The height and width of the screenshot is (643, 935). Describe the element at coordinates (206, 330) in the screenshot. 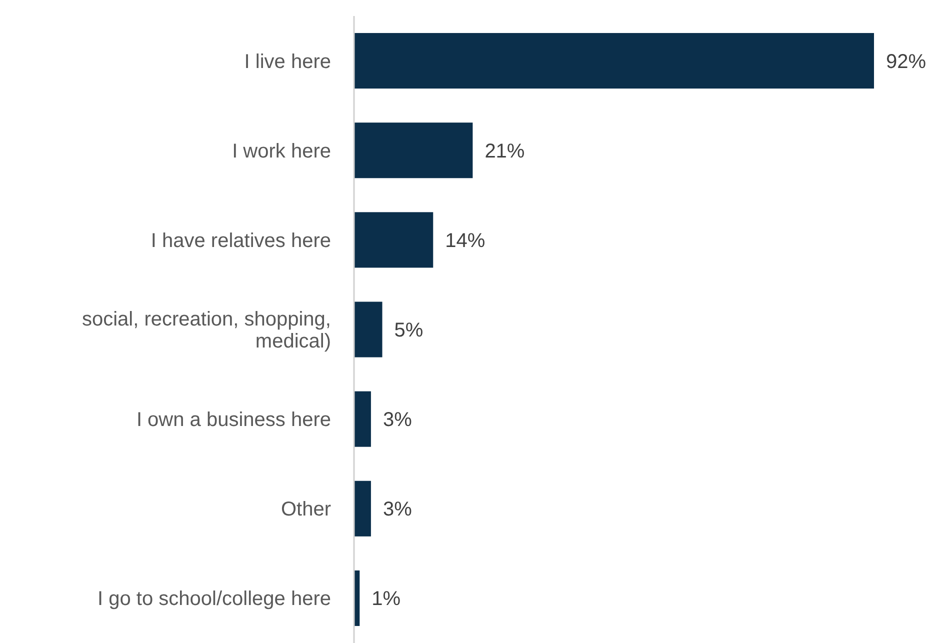

I see `y-tick-label: social, recreation, shopping, medical)` at that location.